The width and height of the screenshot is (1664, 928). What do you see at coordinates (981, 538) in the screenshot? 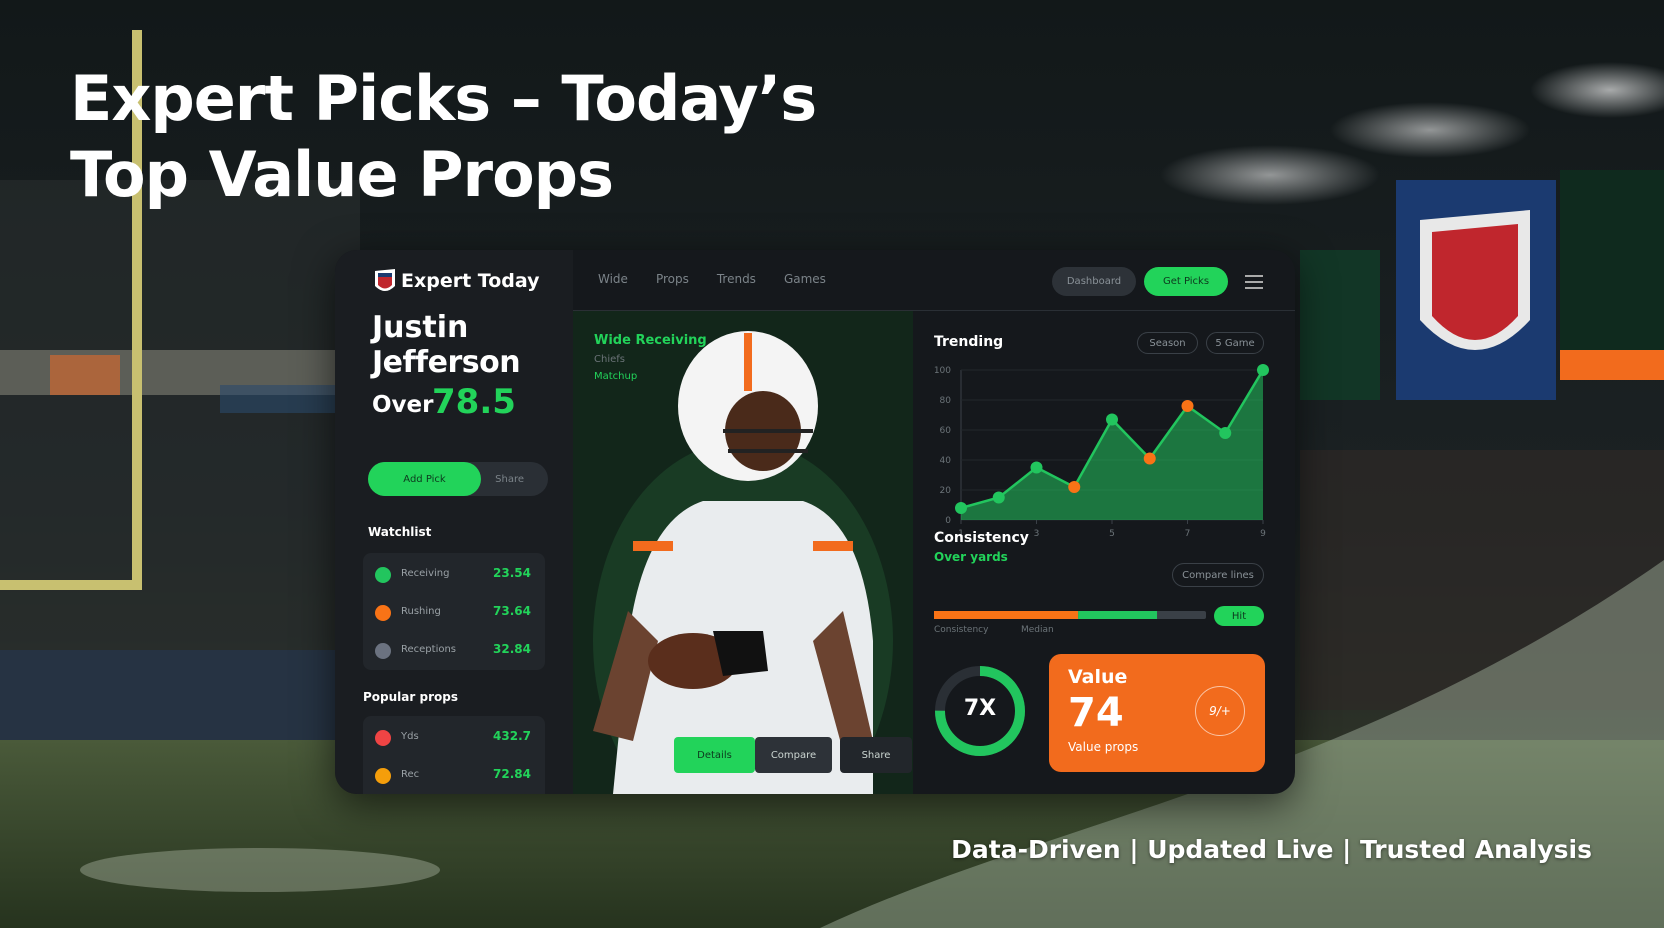
I see `section-title: Consistency` at bounding box center [981, 538].